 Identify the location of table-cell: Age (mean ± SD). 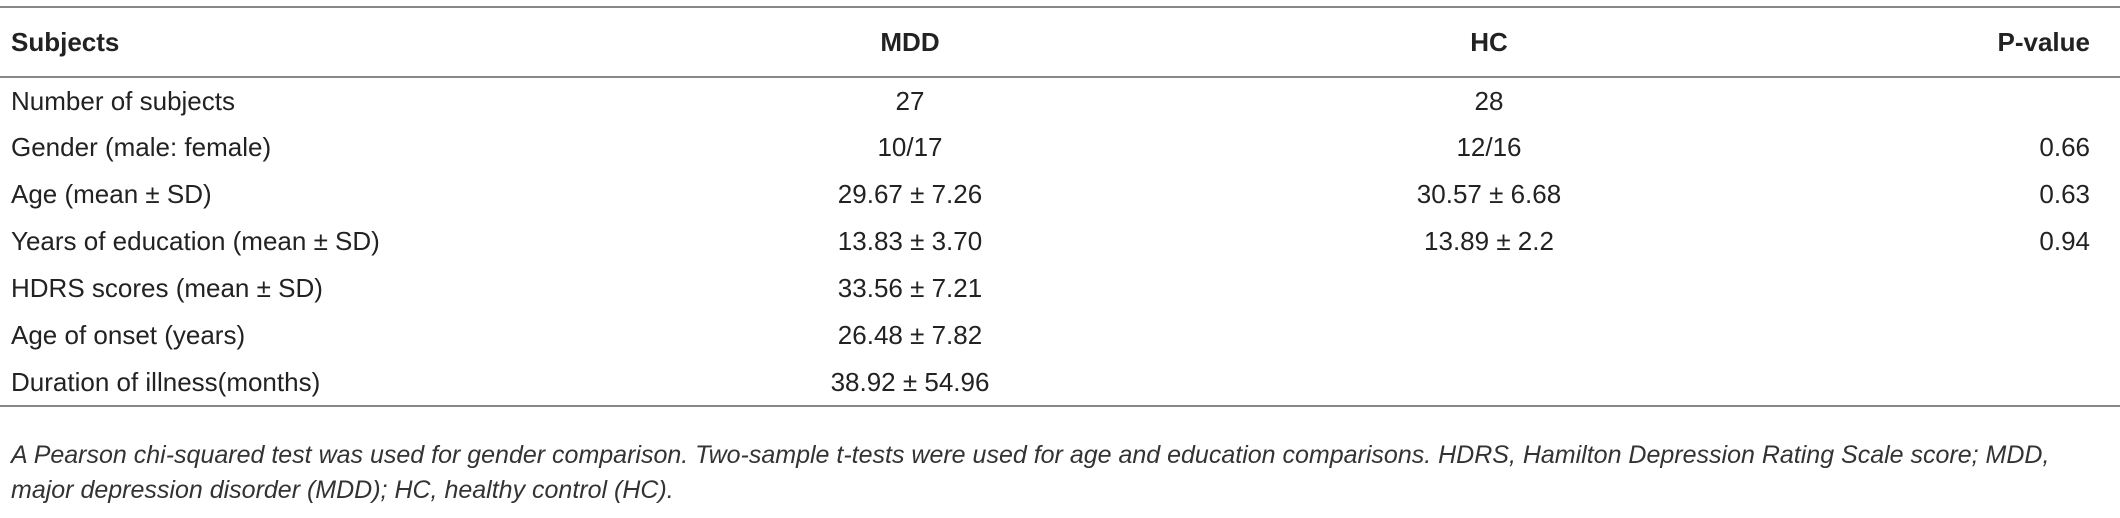
(111, 194).